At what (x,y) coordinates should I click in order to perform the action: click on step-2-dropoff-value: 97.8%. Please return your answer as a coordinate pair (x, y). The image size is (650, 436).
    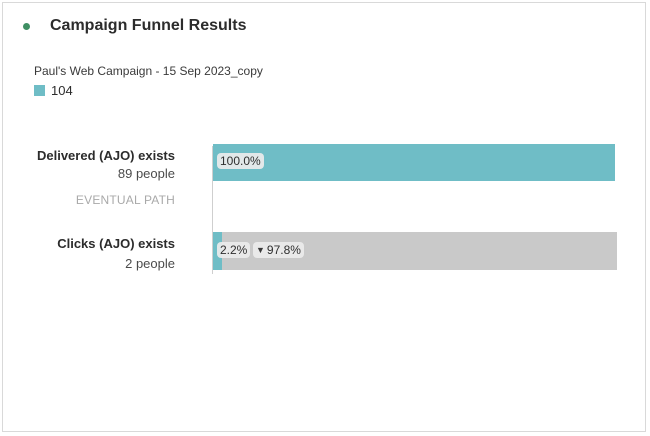
    Looking at the image, I should click on (283, 250).